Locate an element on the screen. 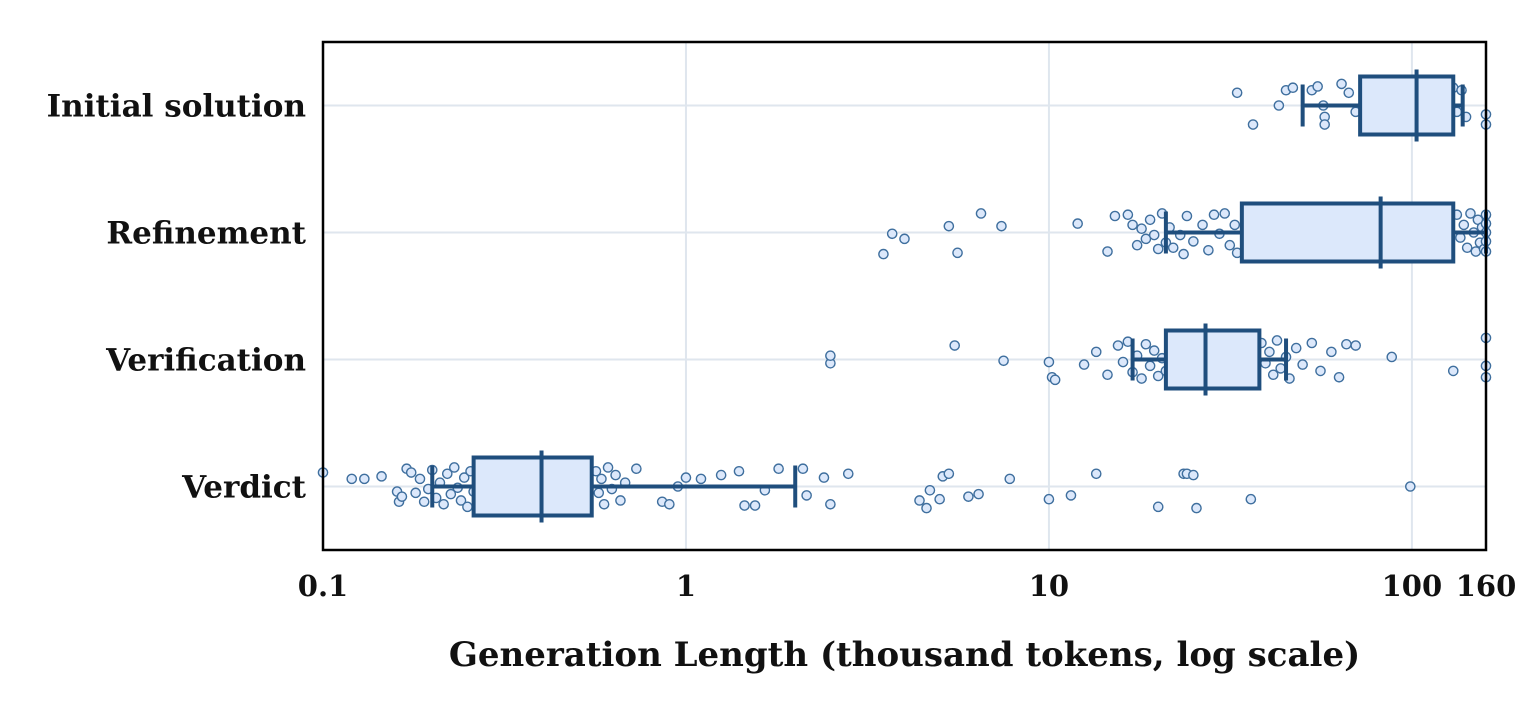 The width and height of the screenshot is (1536, 706). x-tick-label: 10 is located at coordinates (1049, 586).